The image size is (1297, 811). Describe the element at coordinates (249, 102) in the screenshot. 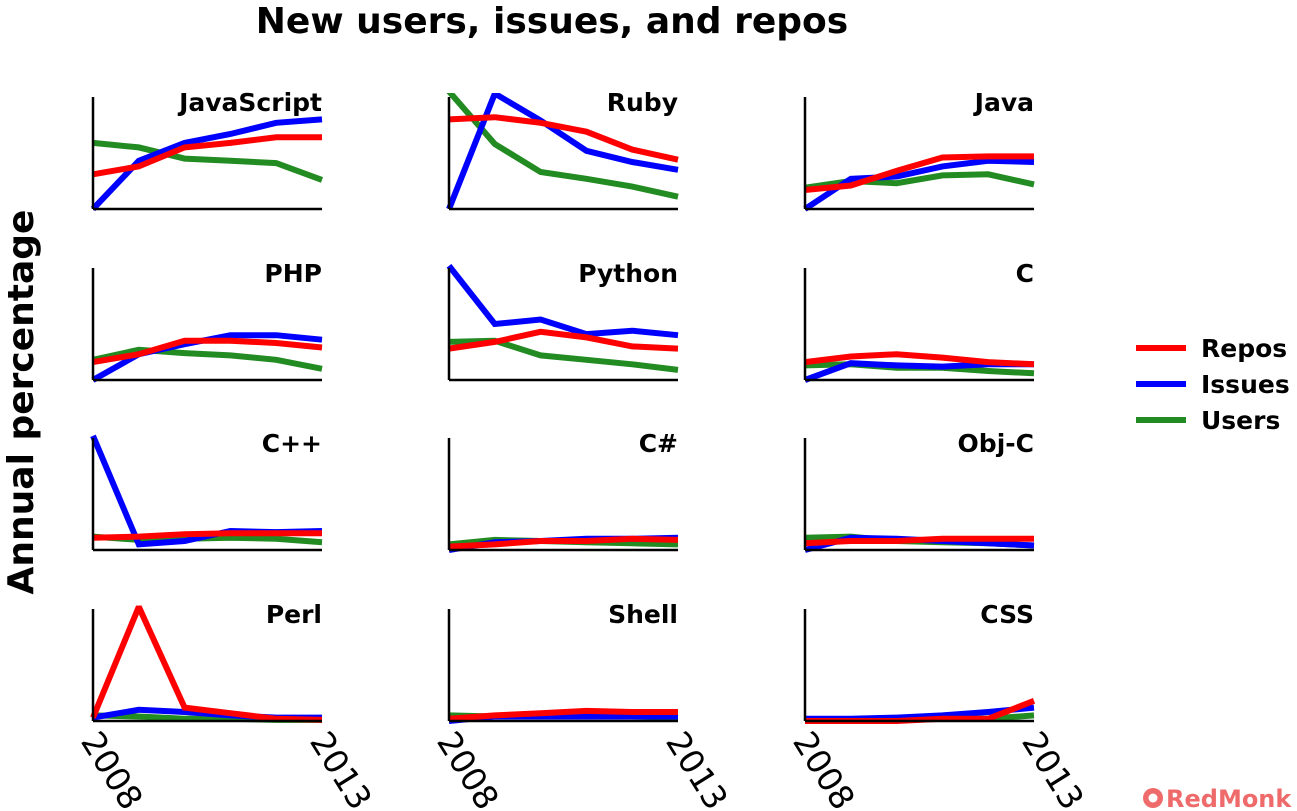

I see `panel-title: JavaScript` at that location.